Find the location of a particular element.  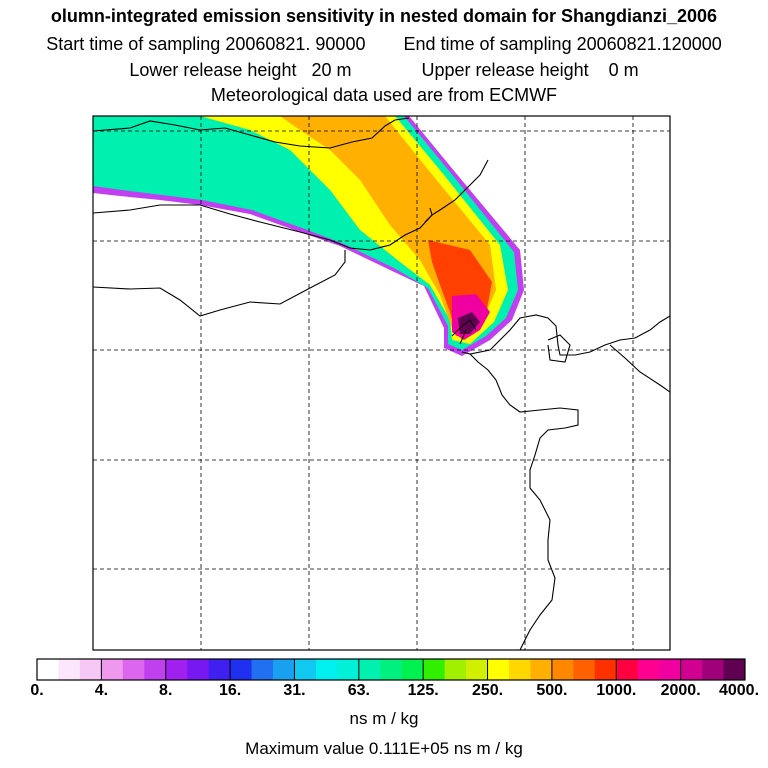

upper-release-label: Upper release height 0 m is located at coordinates (530, 70).